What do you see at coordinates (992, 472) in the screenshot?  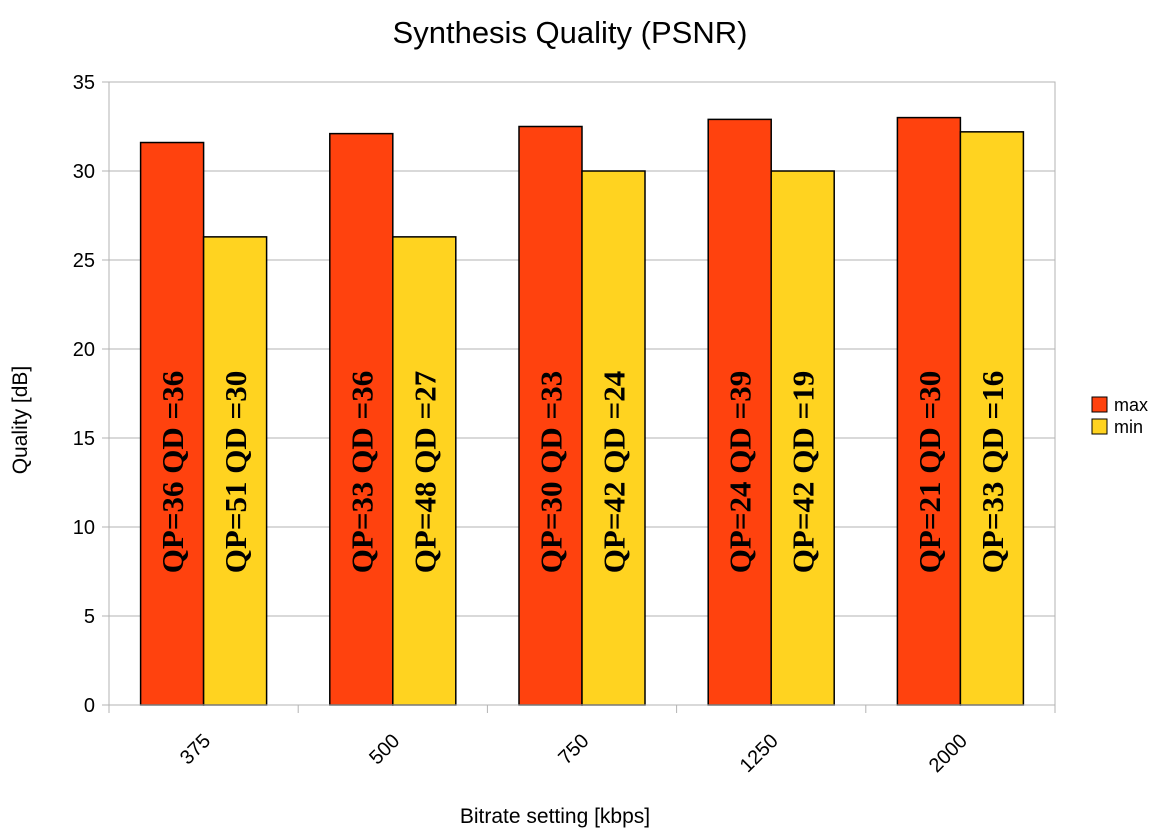 I see `bar-label-min-2000: QP=33 QD =16` at bounding box center [992, 472].